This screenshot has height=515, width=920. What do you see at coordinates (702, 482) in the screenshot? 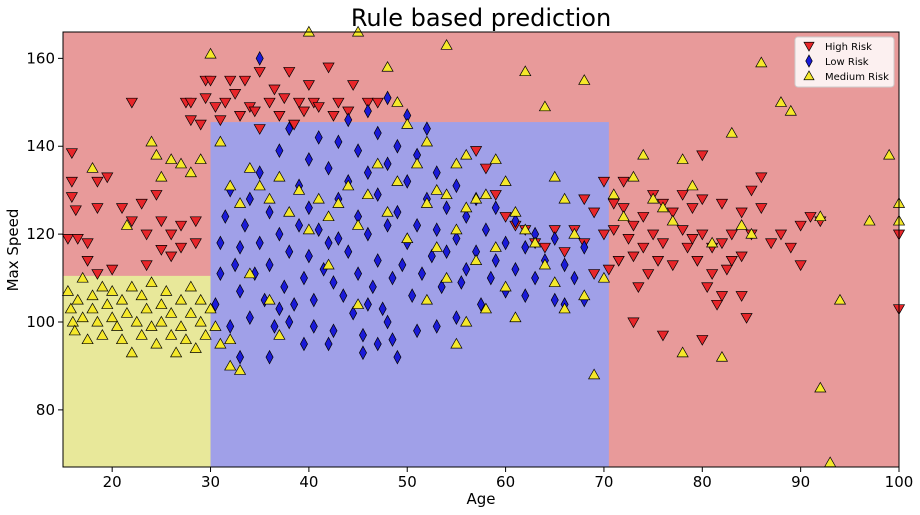
I see `x-tick-label: 80` at bounding box center [702, 482].